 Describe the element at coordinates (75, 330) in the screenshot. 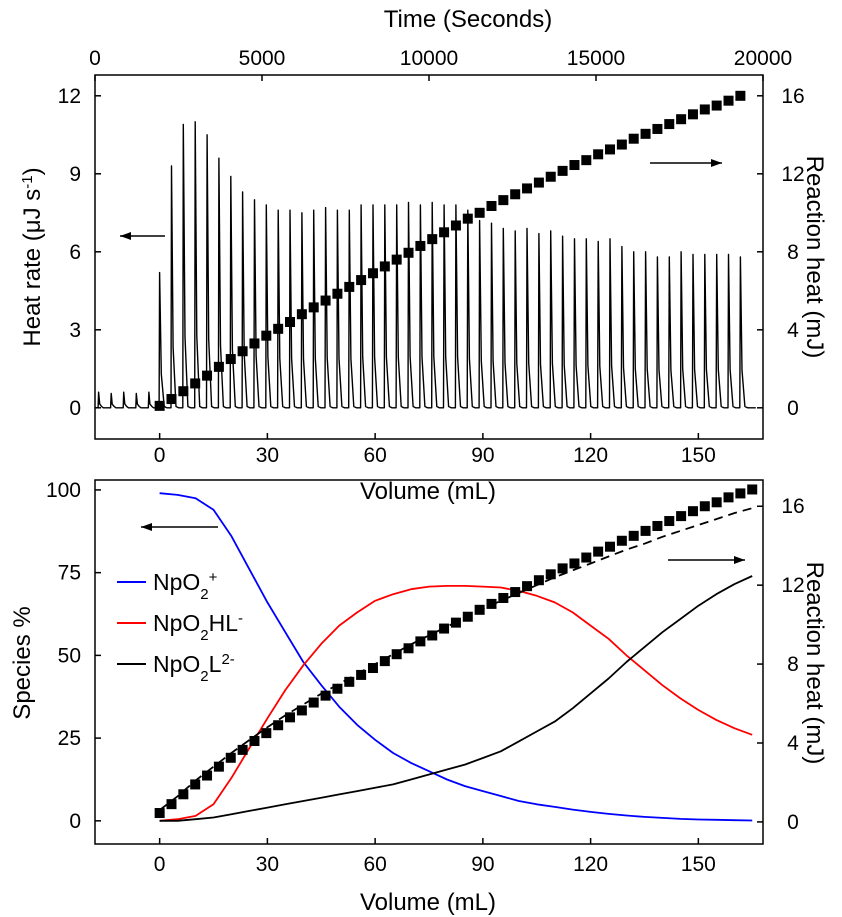

I see `top-y-left-tick-label: 3` at that location.